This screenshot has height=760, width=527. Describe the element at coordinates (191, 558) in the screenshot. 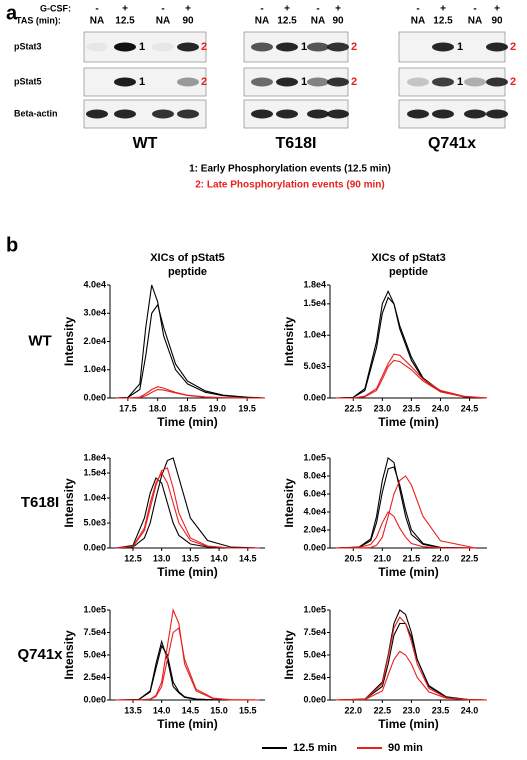

I see `x-tick-label: 13.5` at that location.